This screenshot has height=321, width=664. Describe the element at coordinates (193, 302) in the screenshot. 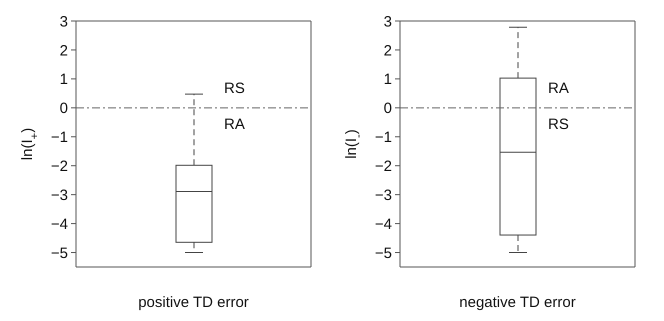

I see `x-axis-title: positive TD error` at that location.